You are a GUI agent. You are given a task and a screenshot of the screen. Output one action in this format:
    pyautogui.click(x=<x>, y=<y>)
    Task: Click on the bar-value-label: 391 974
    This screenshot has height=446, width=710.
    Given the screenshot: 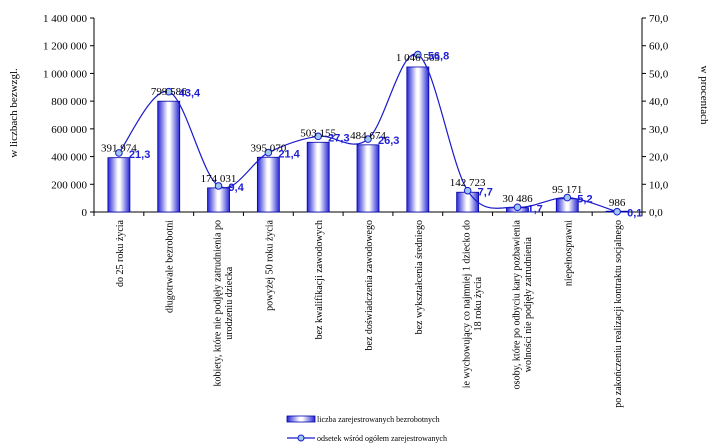 What is the action you would take?
    pyautogui.click(x=119, y=149)
    